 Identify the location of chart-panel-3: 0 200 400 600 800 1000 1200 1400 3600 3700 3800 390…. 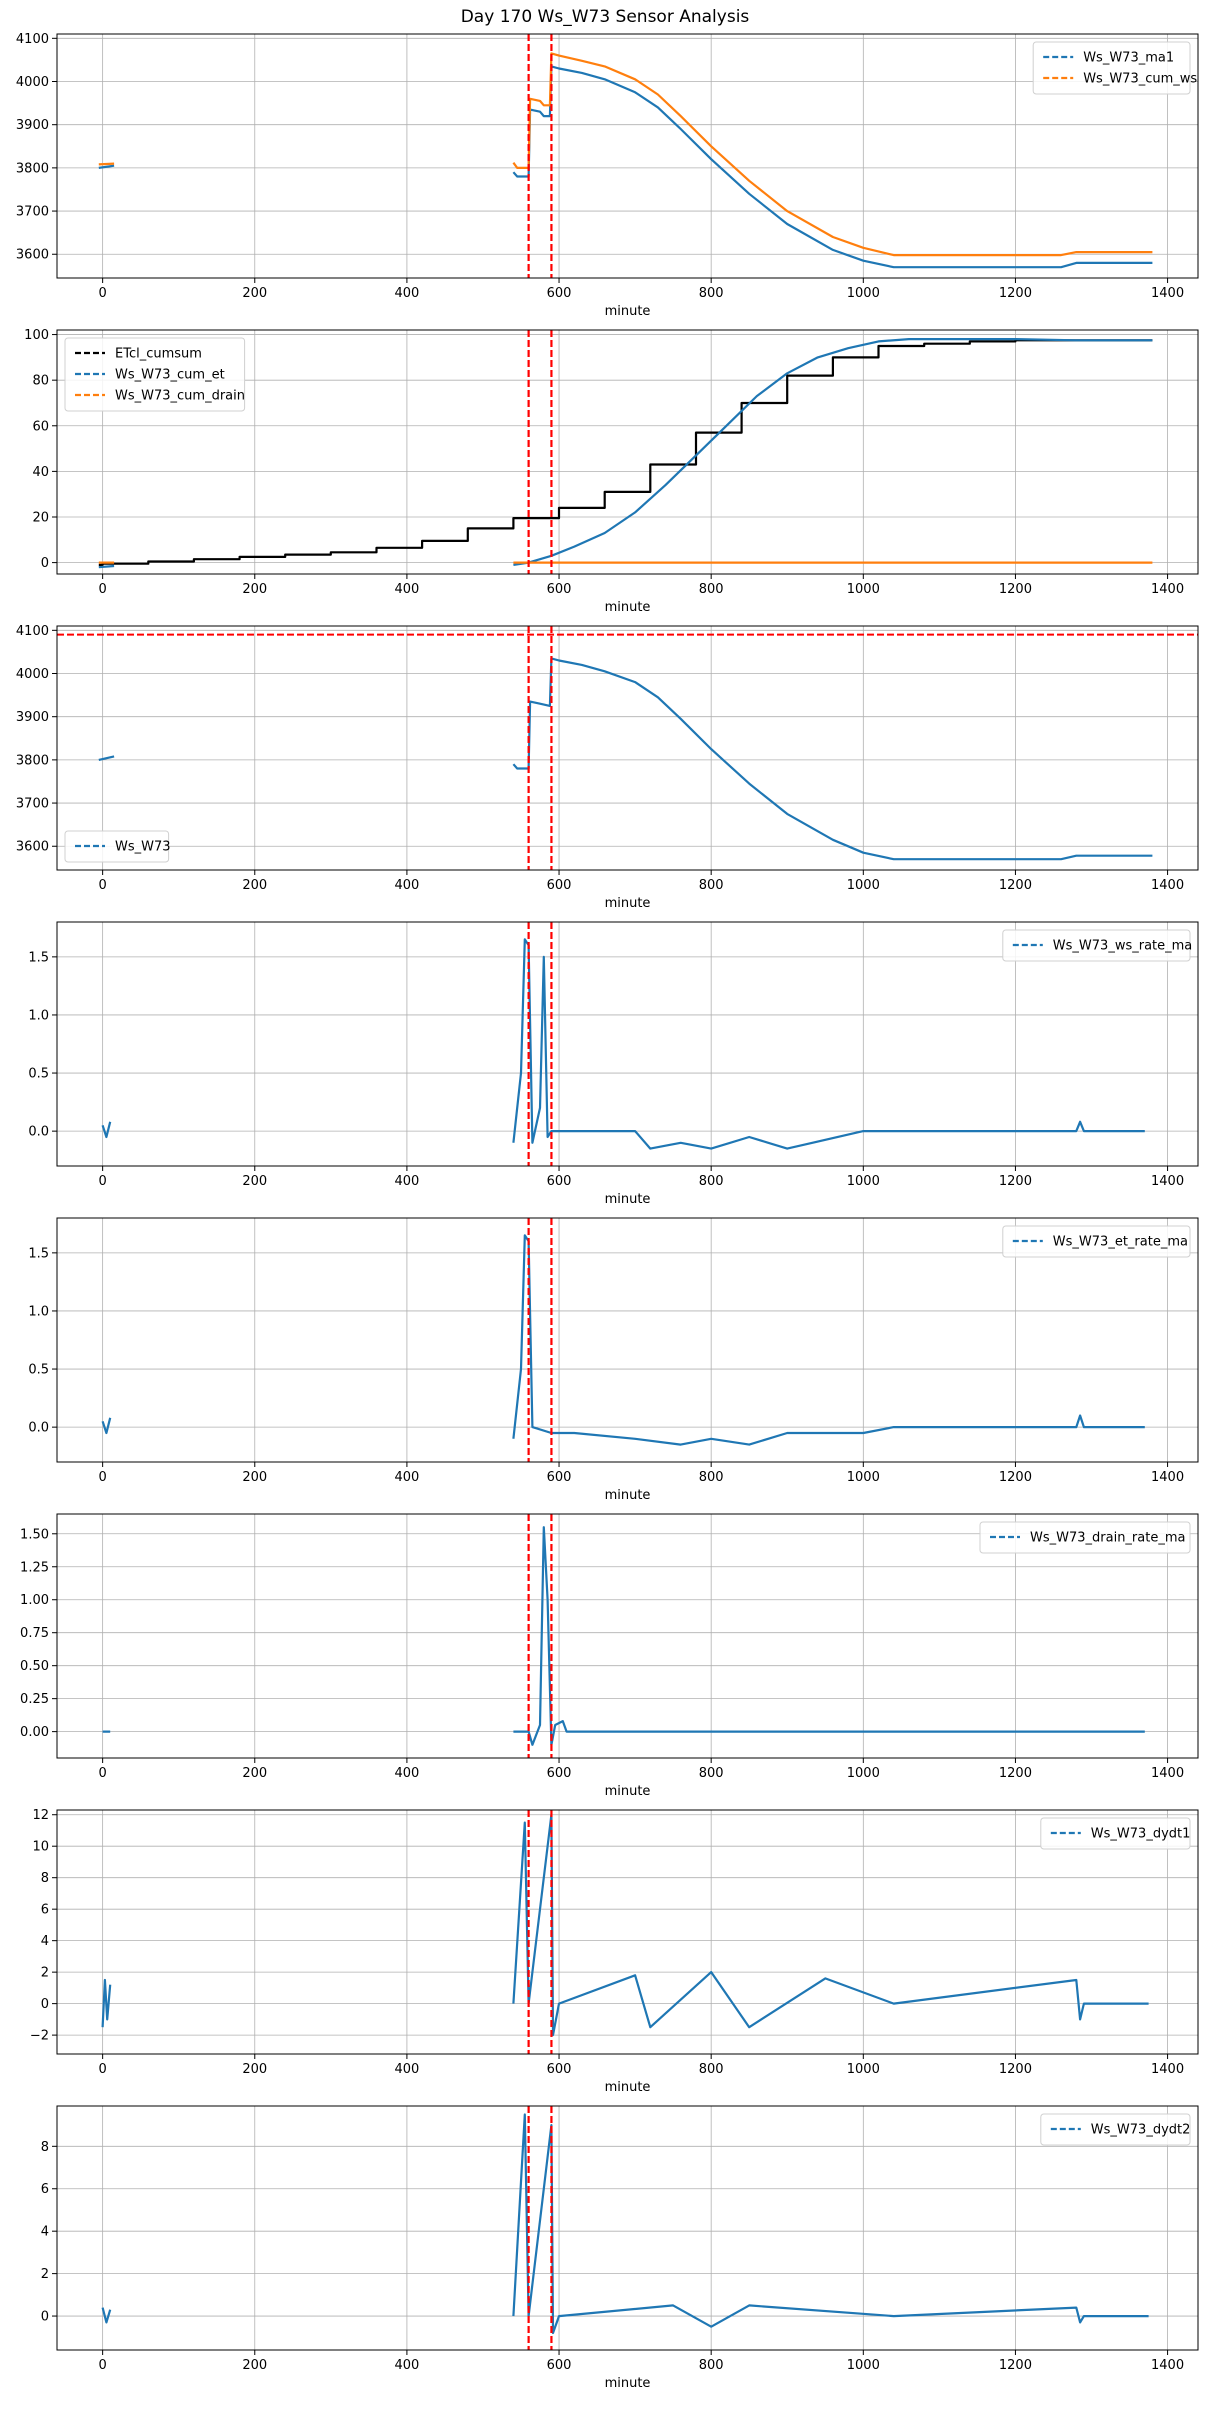
(607, 767).